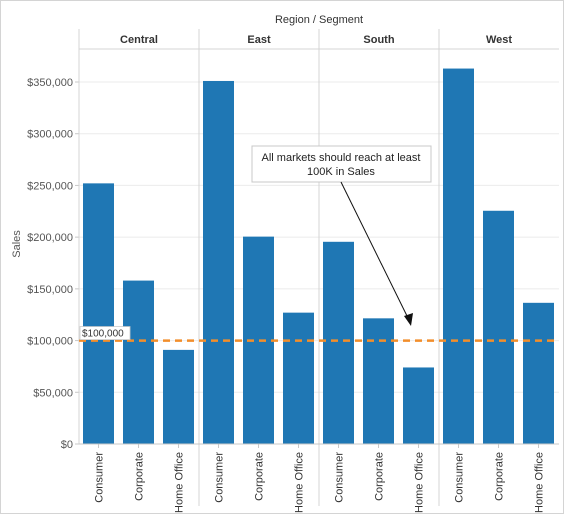  Describe the element at coordinates (67, 445) in the screenshot. I see `y-tick-label: $0` at that location.